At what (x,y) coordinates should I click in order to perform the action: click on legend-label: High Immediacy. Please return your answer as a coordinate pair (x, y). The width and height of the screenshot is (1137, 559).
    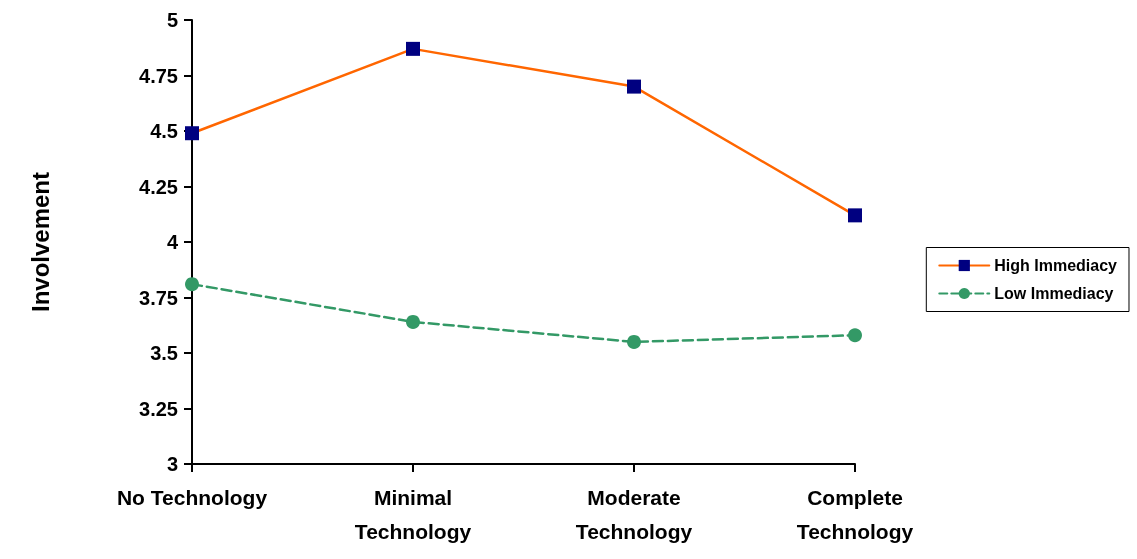
    Looking at the image, I should click on (1056, 265).